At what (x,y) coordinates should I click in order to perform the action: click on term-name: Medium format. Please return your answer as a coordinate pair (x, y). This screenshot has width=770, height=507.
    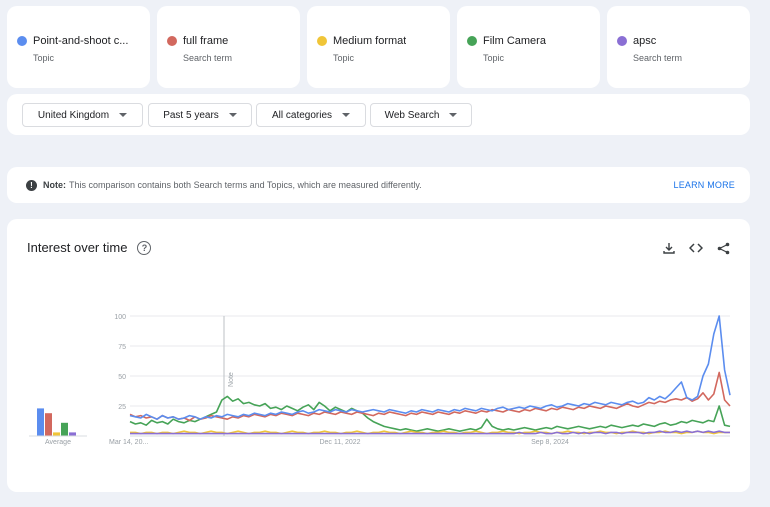
    Looking at the image, I should click on (370, 41).